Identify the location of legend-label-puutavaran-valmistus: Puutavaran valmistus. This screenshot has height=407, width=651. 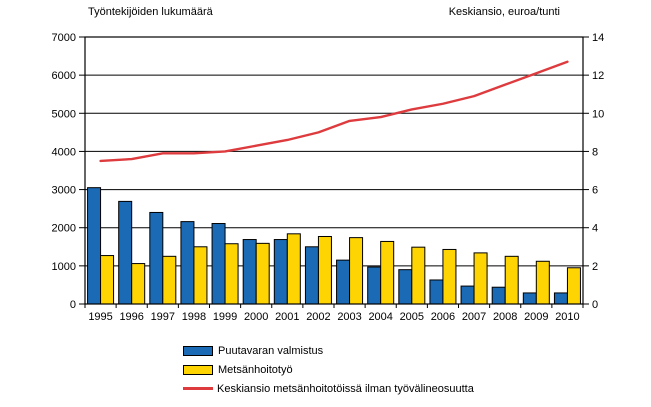
(271, 350).